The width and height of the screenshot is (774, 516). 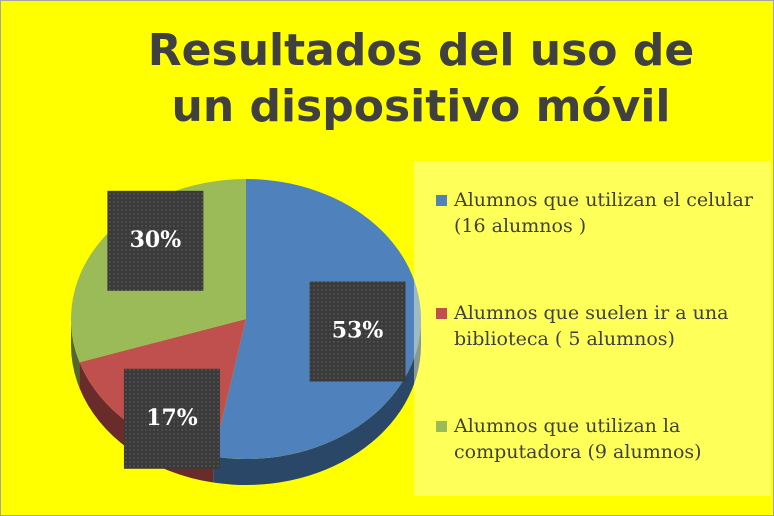 I want to click on data-label: 17%, so click(x=172, y=418).